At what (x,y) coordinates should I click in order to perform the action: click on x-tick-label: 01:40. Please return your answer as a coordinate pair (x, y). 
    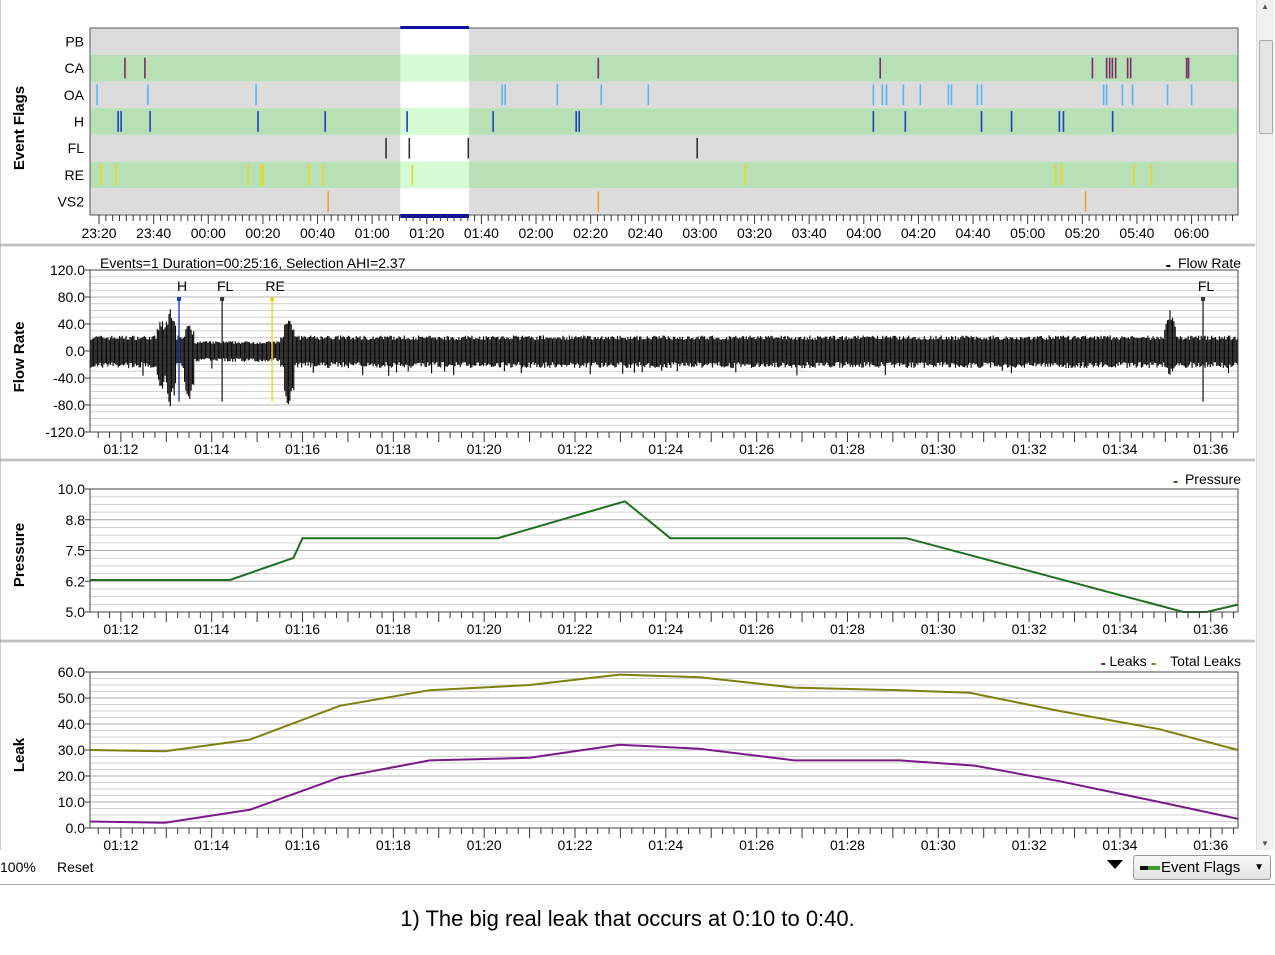
    Looking at the image, I should click on (481, 233).